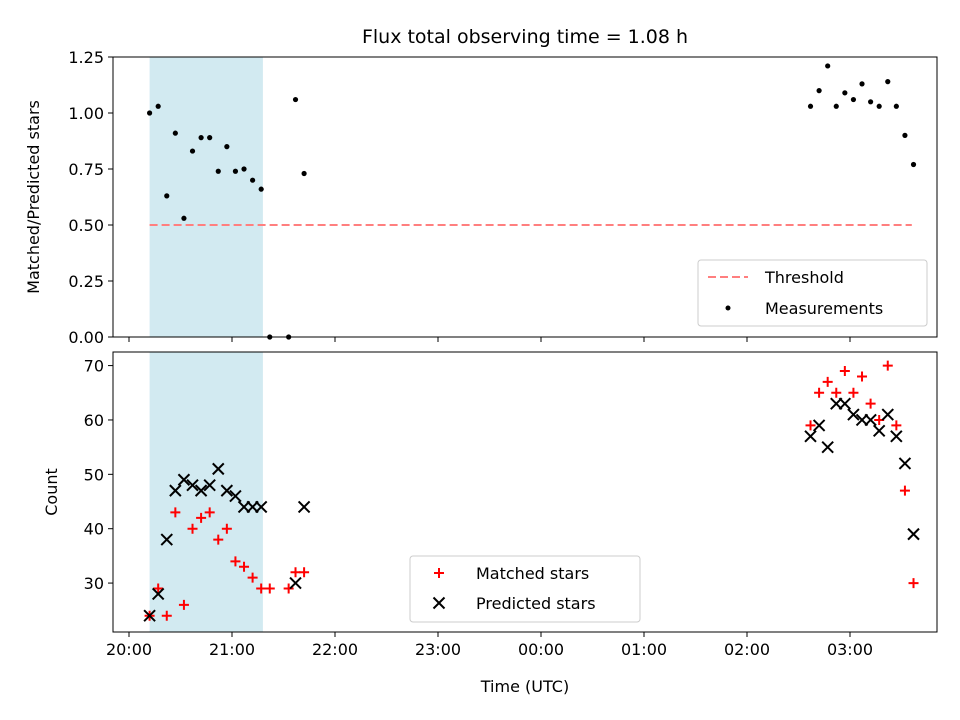  Describe the element at coordinates (51, 492) in the screenshot. I see `y-axis-label-bottom: Count` at that location.